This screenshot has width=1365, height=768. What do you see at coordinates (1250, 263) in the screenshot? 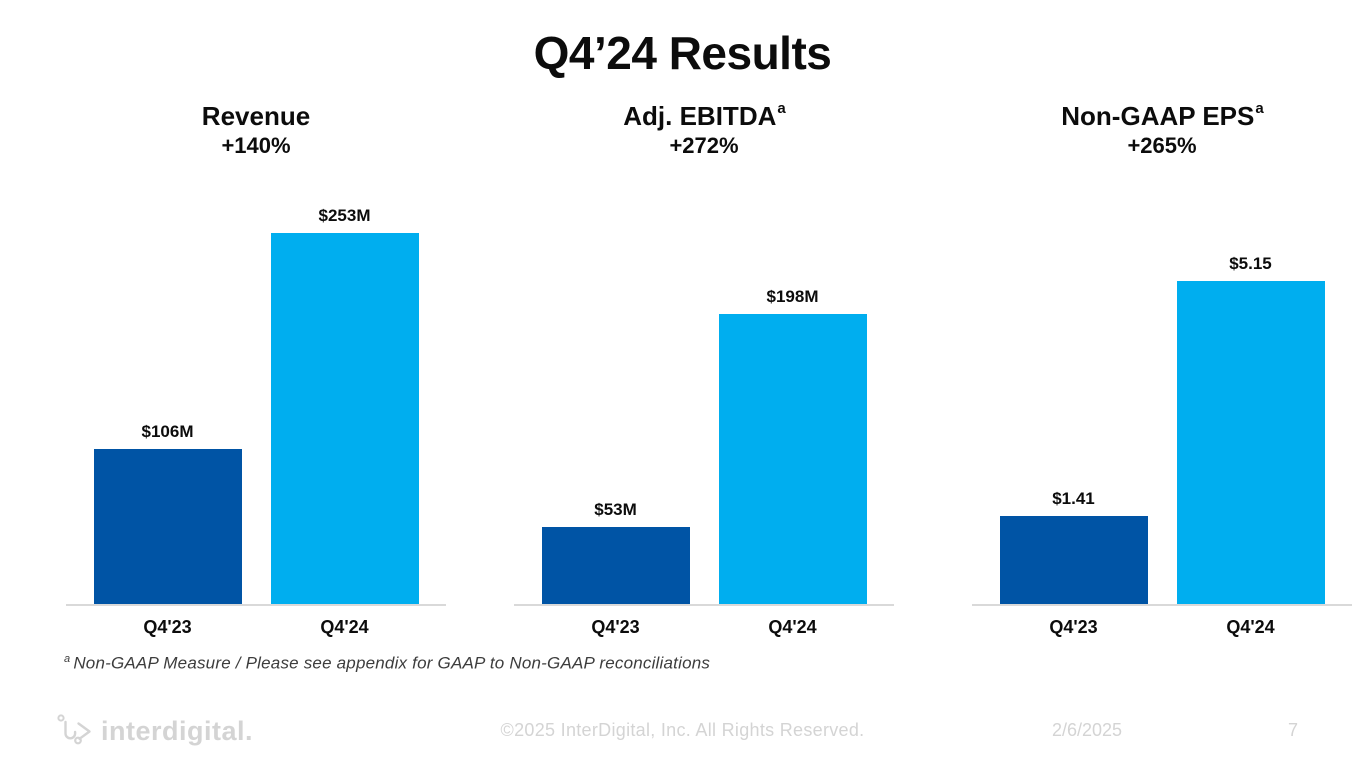
I see `bar-value-label: $5.15` at bounding box center [1250, 263].